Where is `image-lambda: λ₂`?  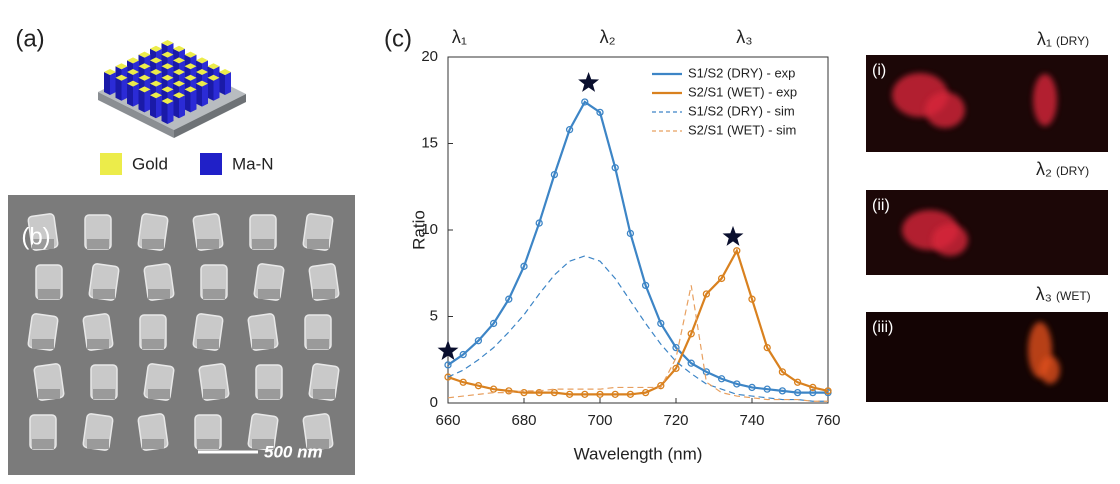
image-lambda: λ₂ is located at coordinates (1044, 169).